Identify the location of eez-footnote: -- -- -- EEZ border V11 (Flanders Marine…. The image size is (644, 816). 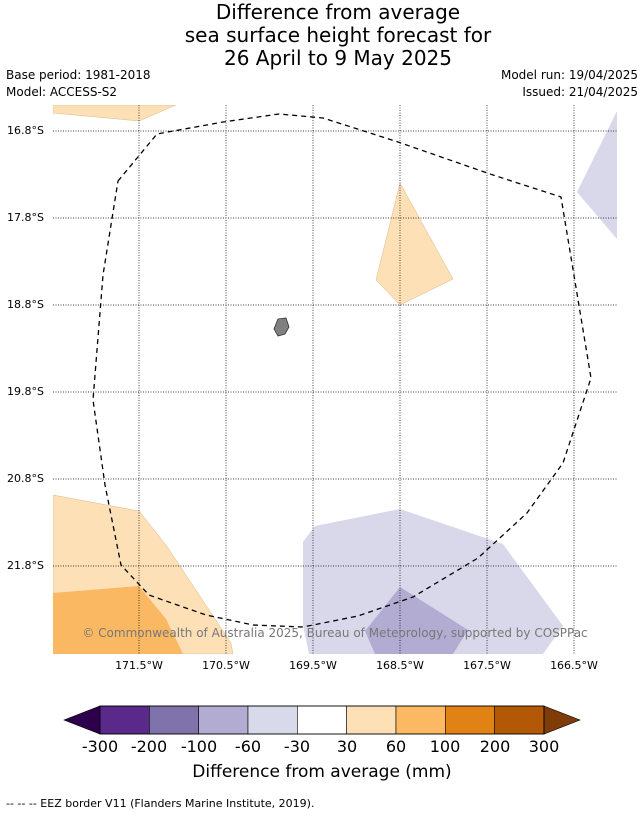
(160, 803).